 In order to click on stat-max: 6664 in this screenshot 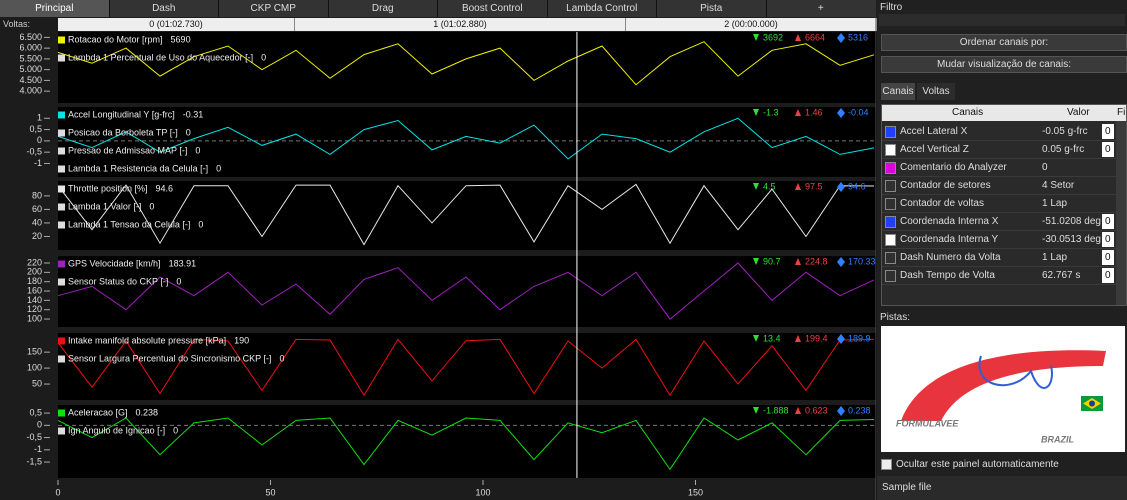, I will do `click(815, 37)`.